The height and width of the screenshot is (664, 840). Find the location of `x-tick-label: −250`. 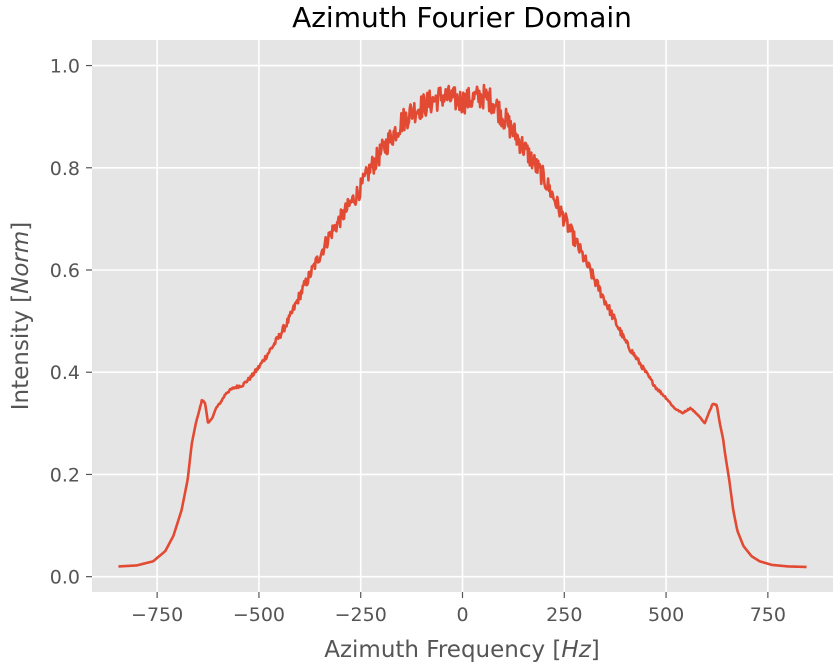

x-tick-label: −250 is located at coordinates (361, 615).